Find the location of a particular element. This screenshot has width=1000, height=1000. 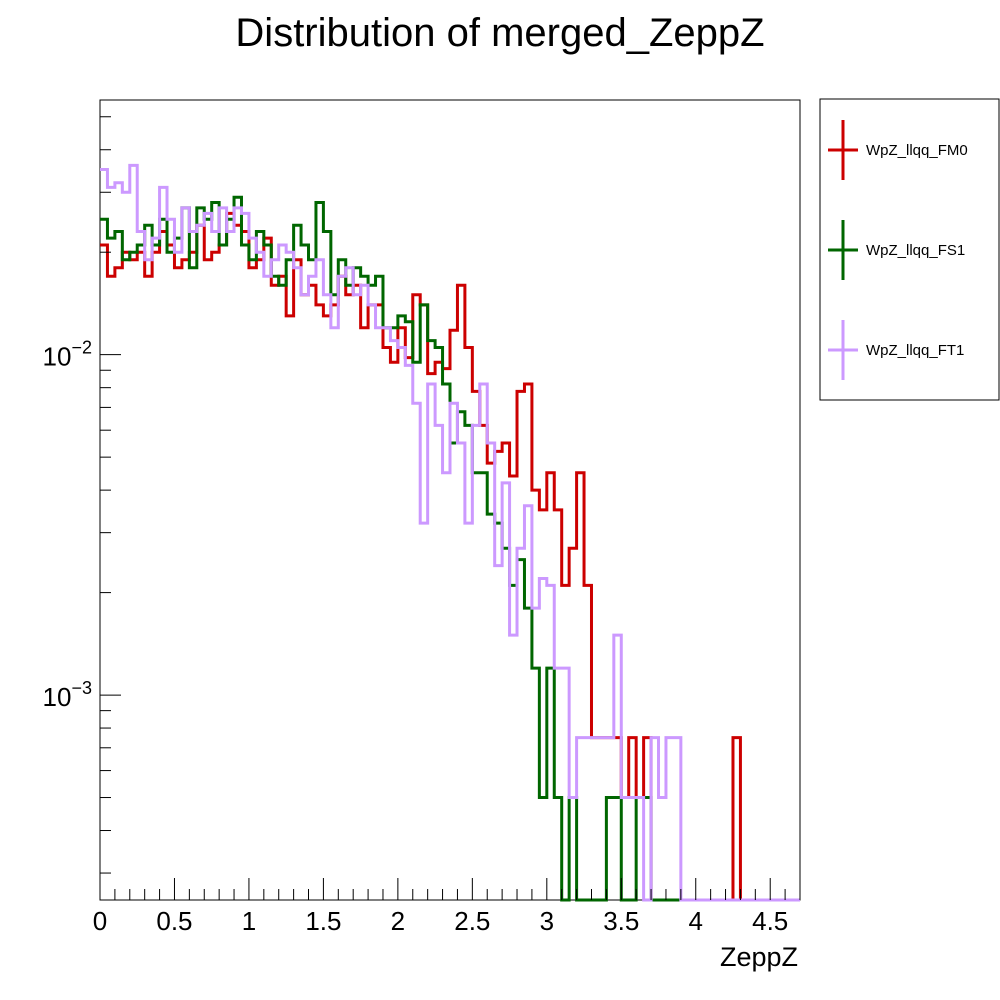

y-tick-label: 10⁻² is located at coordinates (67, 355).